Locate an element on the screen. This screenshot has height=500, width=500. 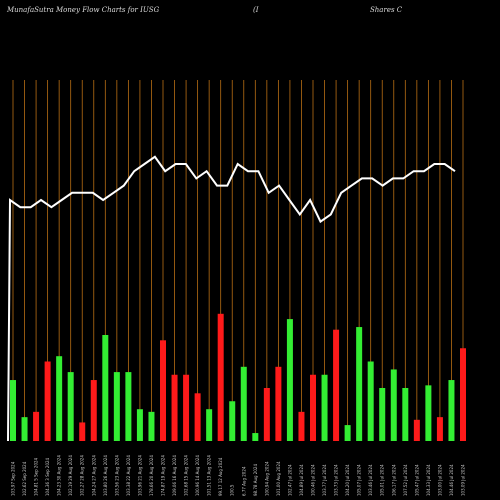
x-tick-label: 104.33 Jul 2024 is located at coordinates (428, 480).